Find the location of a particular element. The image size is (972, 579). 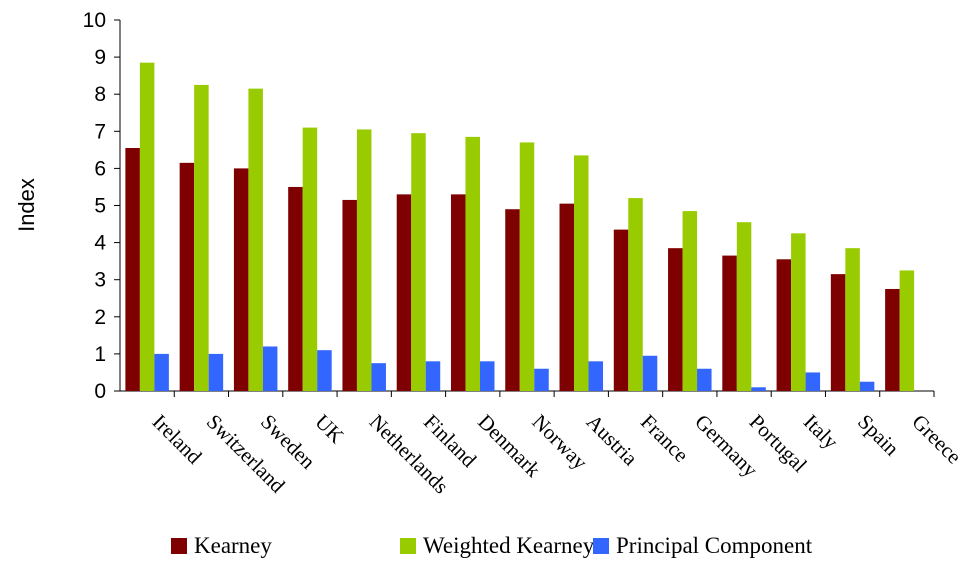

bar-kearney-norway is located at coordinates (512, 300).